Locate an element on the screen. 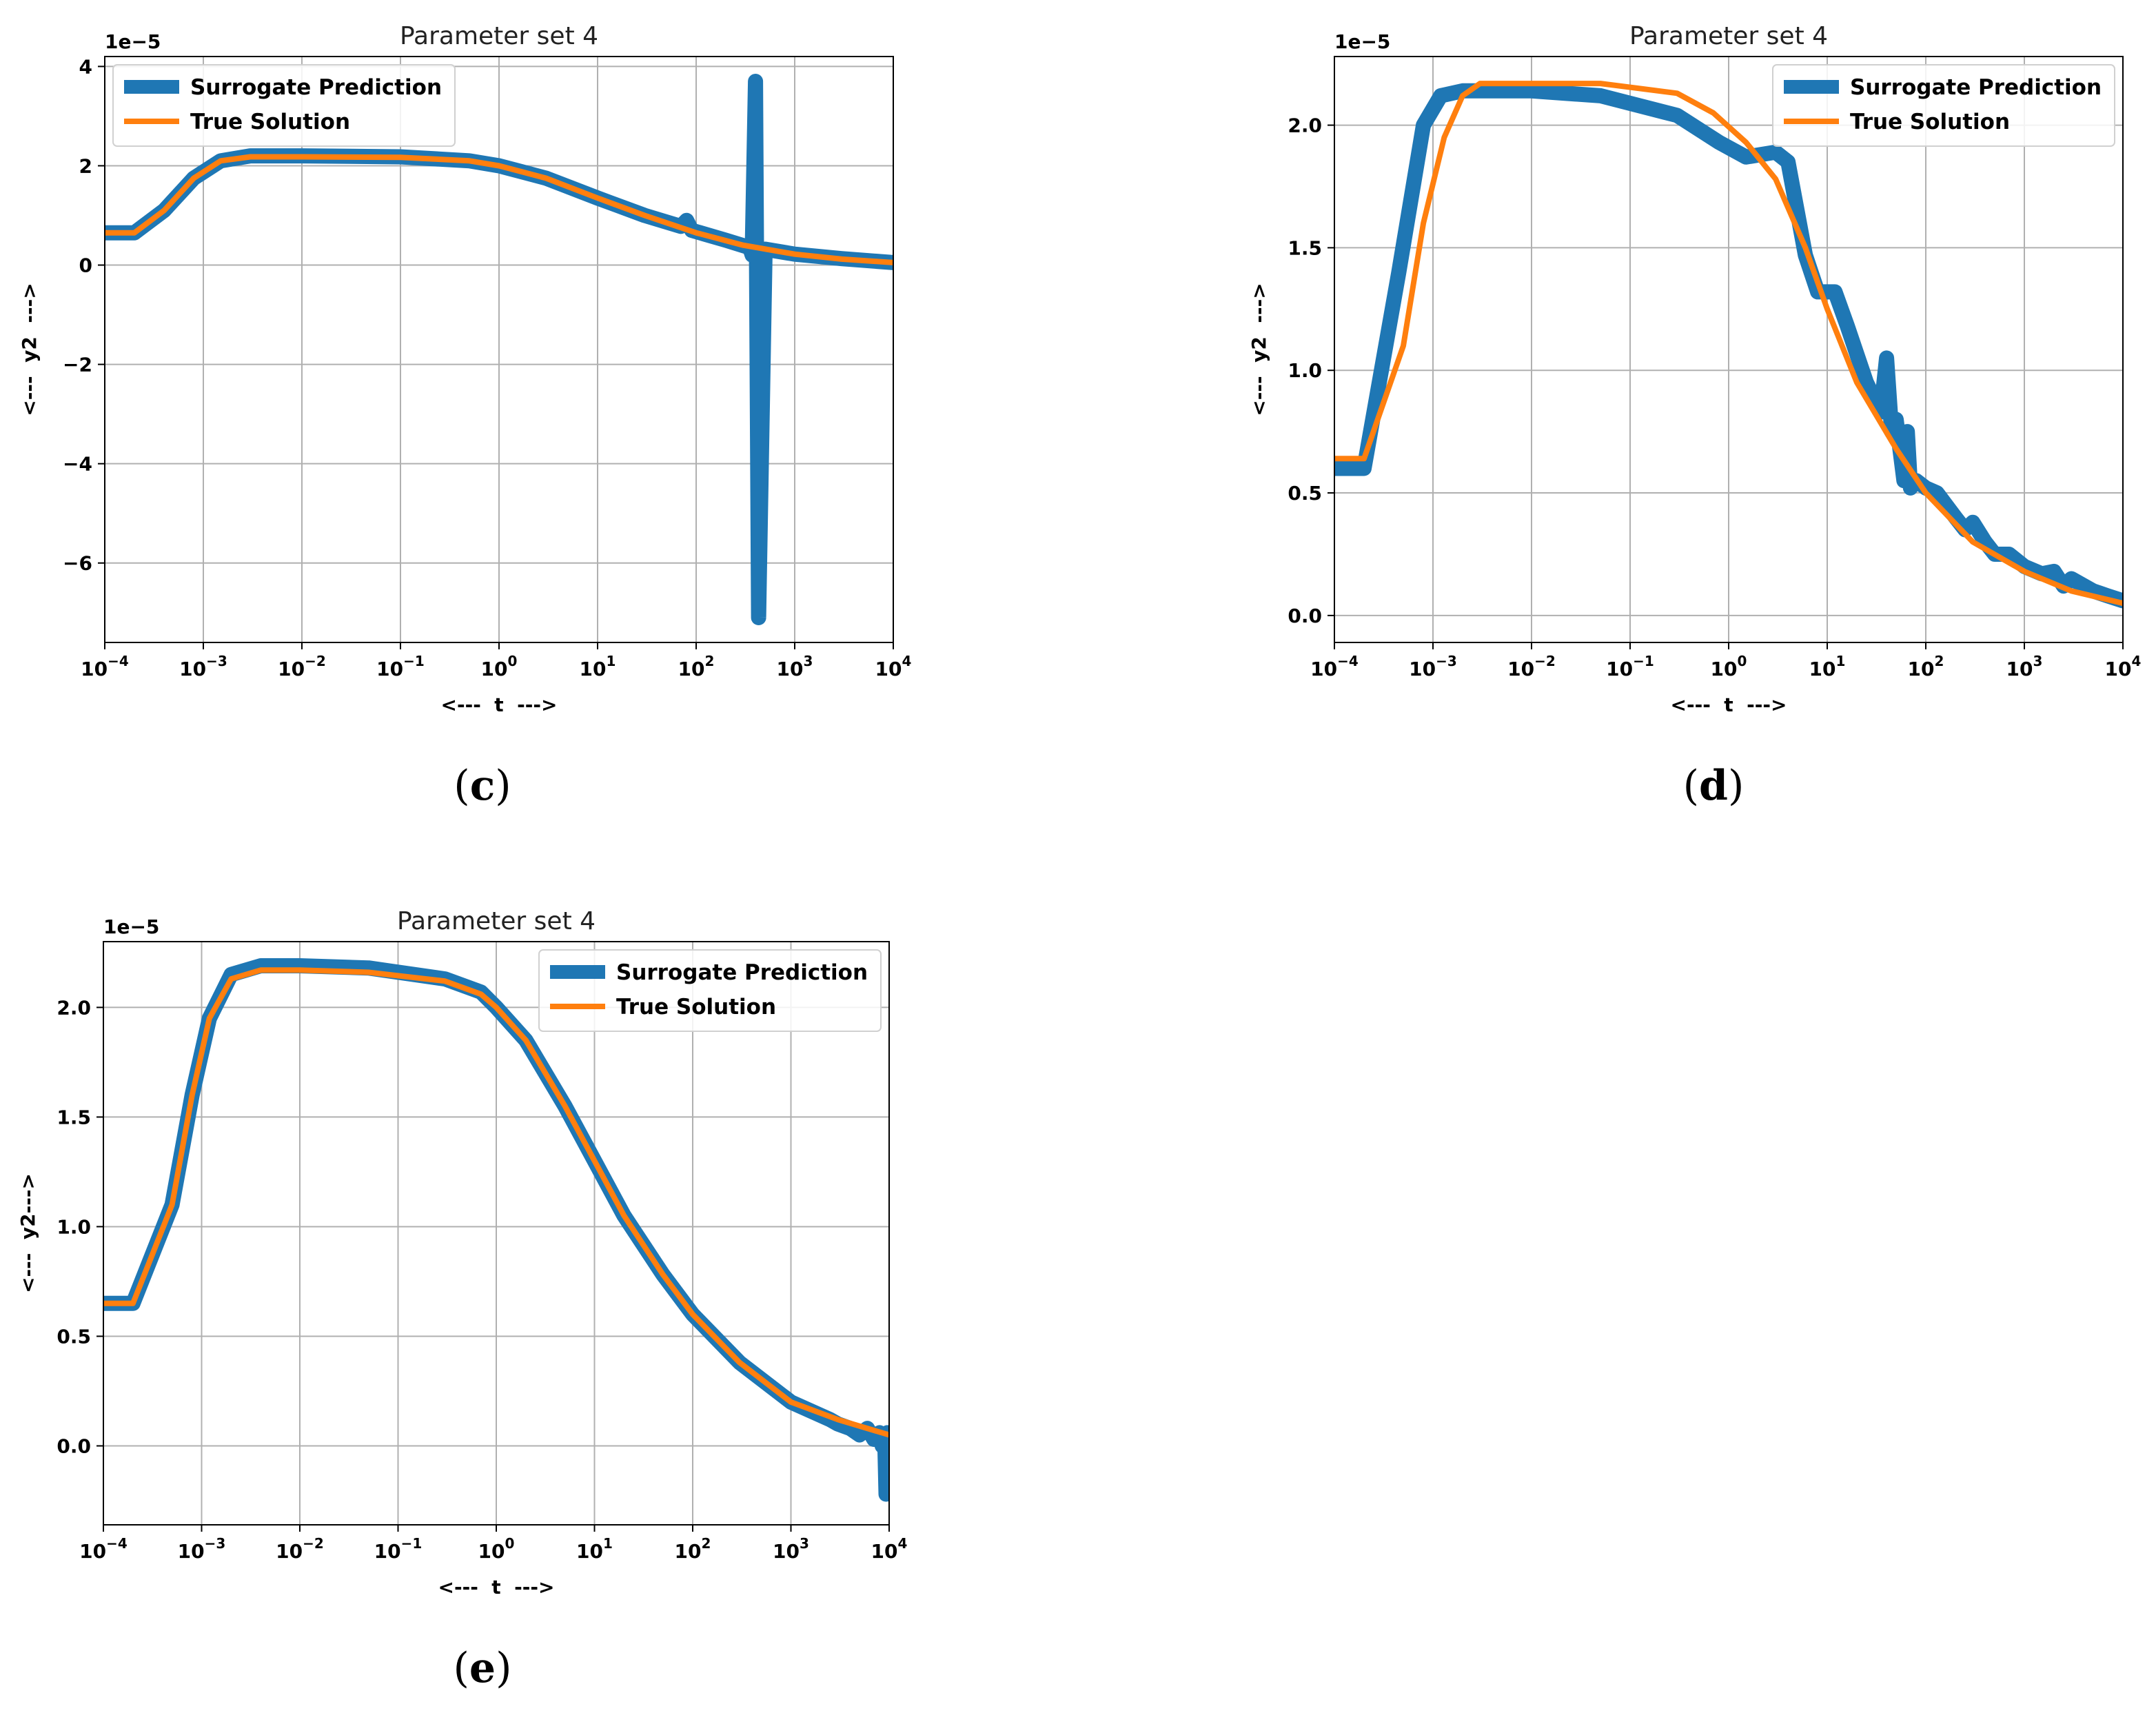  y-tick-label: −2 is located at coordinates (78, 365).